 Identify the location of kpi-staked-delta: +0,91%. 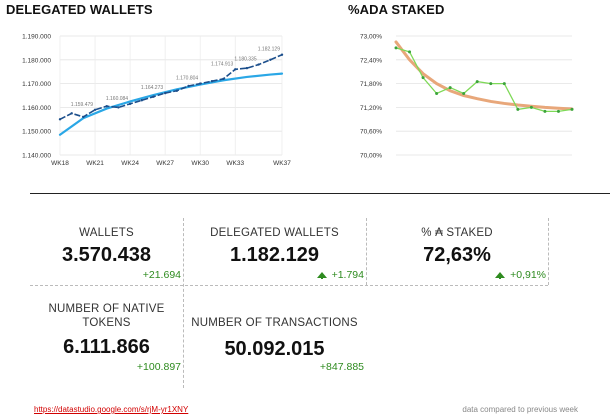
(528, 275).